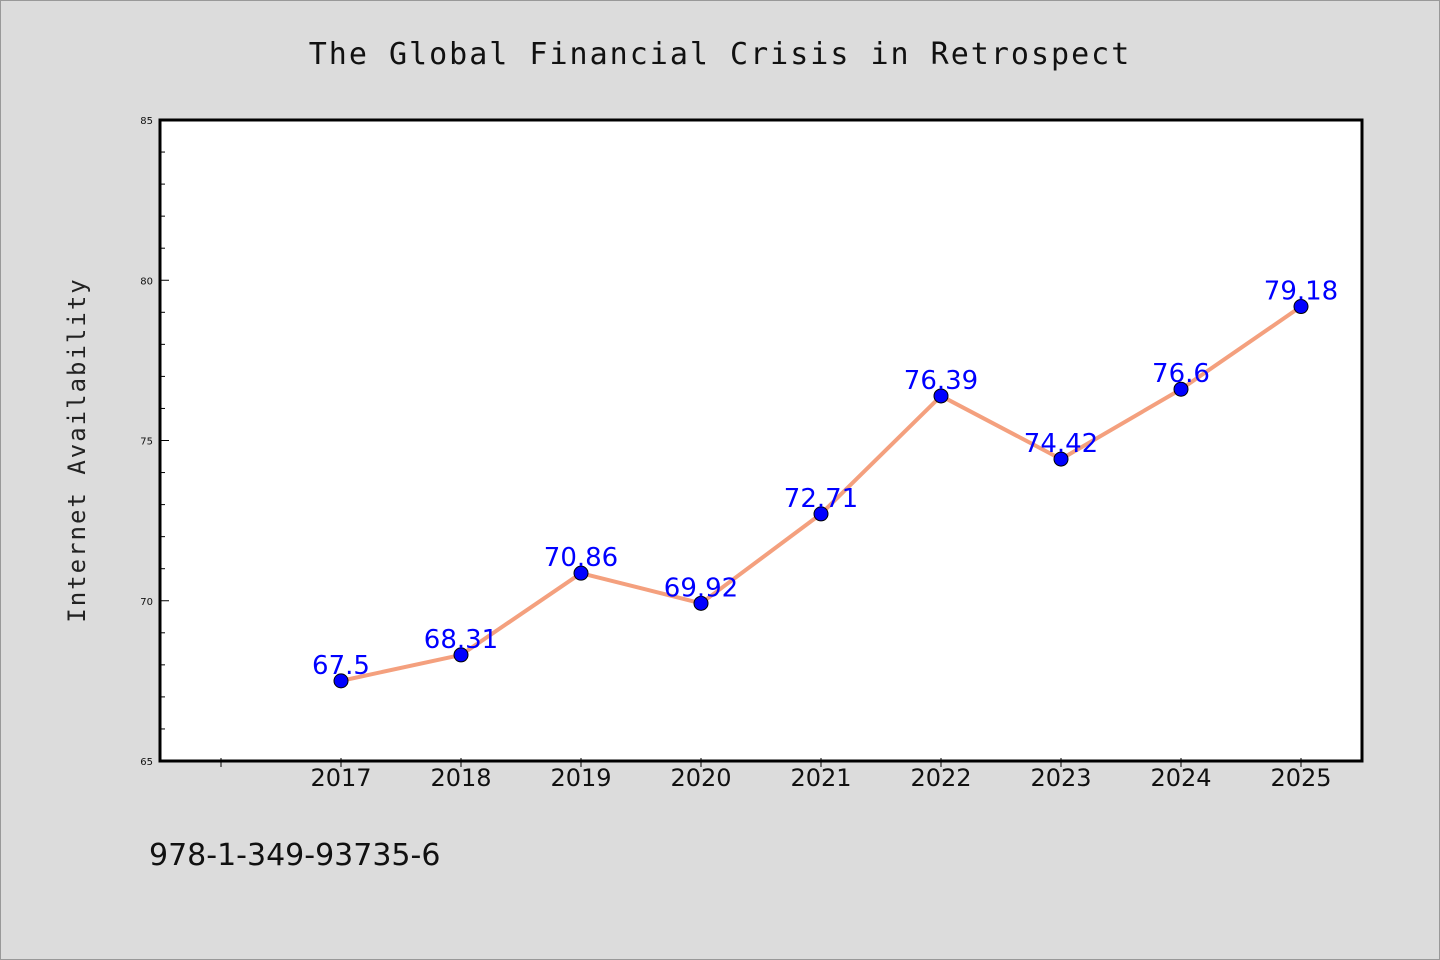 The width and height of the screenshot is (1440, 960). Describe the element at coordinates (700, 778) in the screenshot. I see `x-tick-label: 2020` at that location.